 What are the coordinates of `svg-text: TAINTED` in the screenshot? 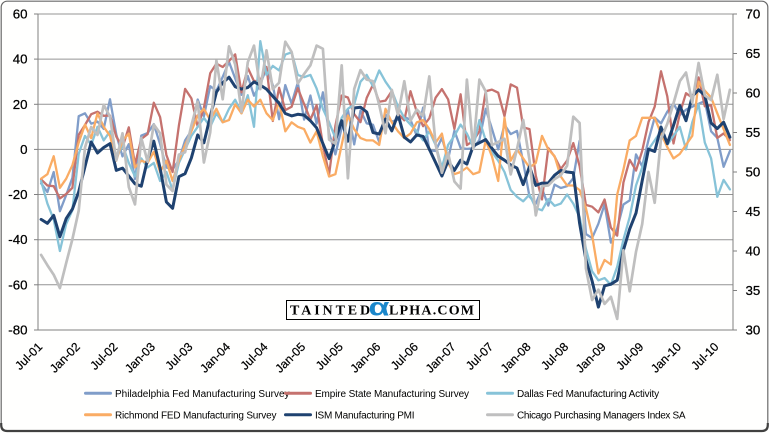 It's located at (331, 311).